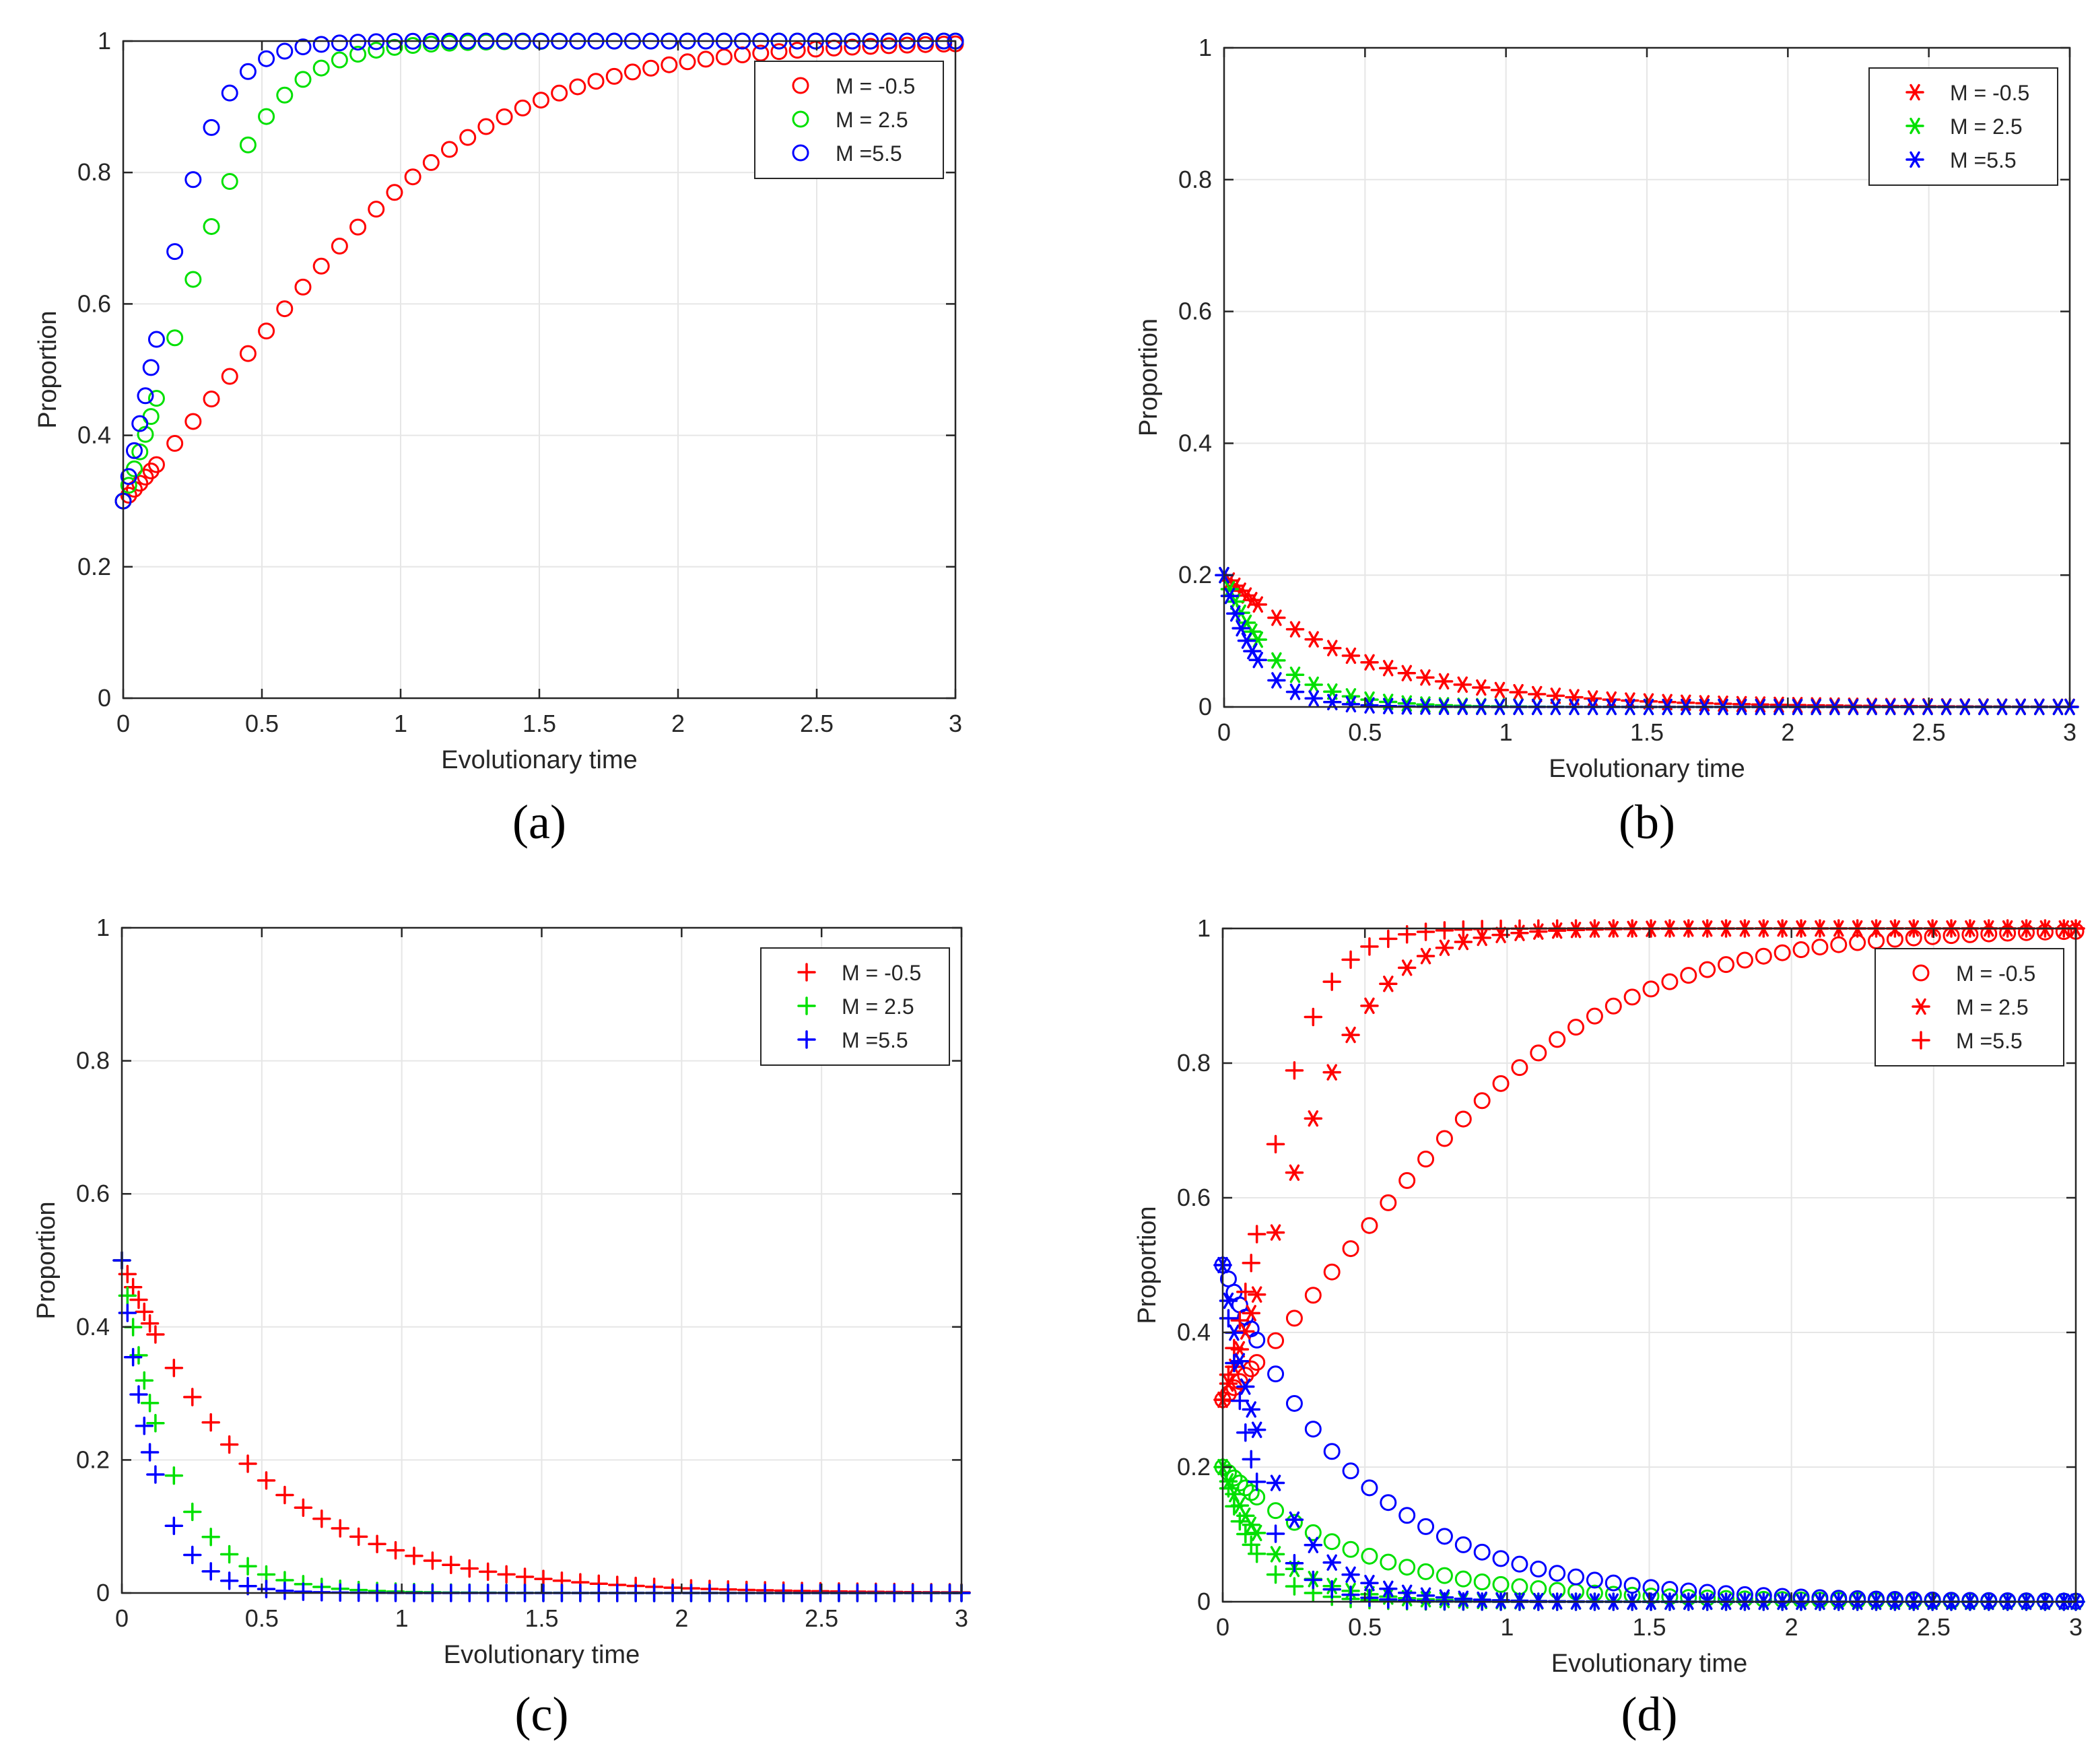  I want to click on y-tick-label: 1, so click(104, 41).